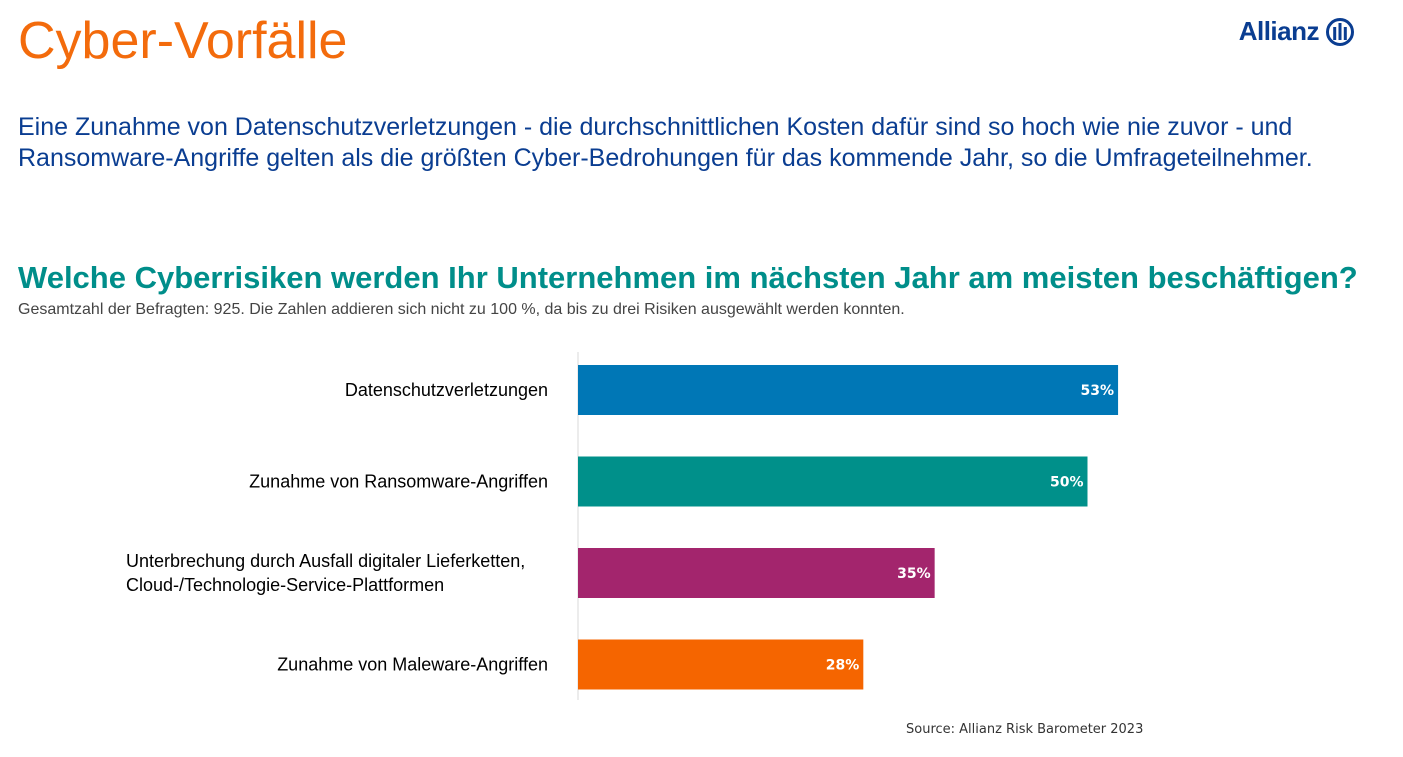  What do you see at coordinates (843, 666) in the screenshot?
I see `data-label-4: 28%` at bounding box center [843, 666].